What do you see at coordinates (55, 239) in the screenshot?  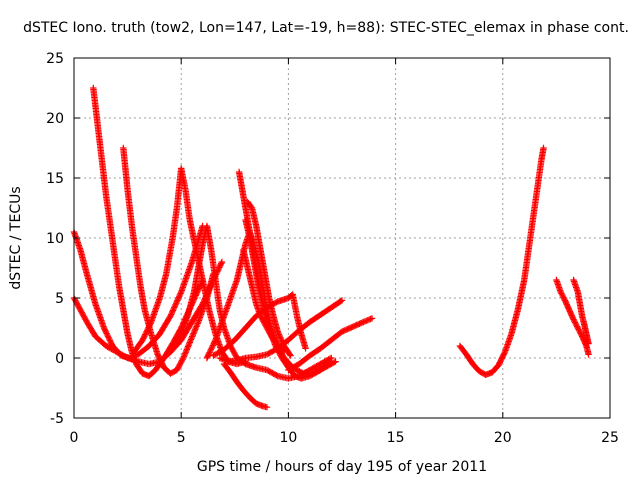 I see `y-tick-label: 10` at bounding box center [55, 239].